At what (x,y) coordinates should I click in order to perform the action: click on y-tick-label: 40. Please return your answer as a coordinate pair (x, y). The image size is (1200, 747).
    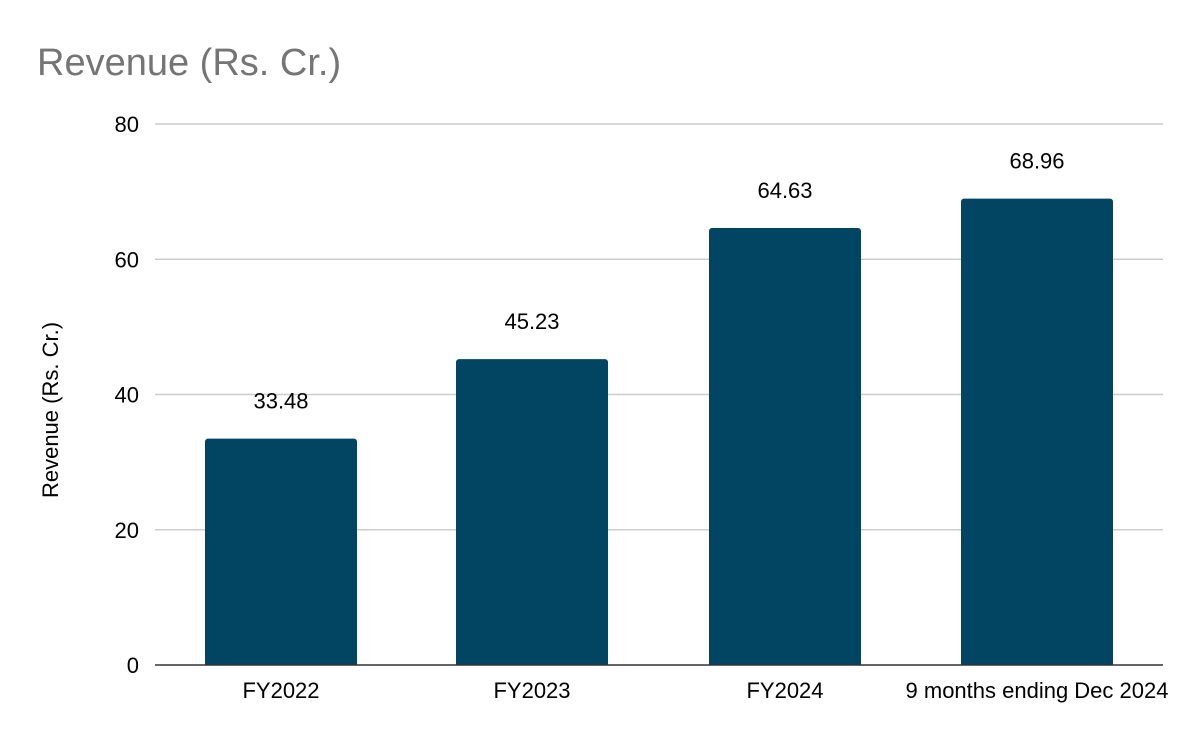
    Looking at the image, I should click on (127, 395).